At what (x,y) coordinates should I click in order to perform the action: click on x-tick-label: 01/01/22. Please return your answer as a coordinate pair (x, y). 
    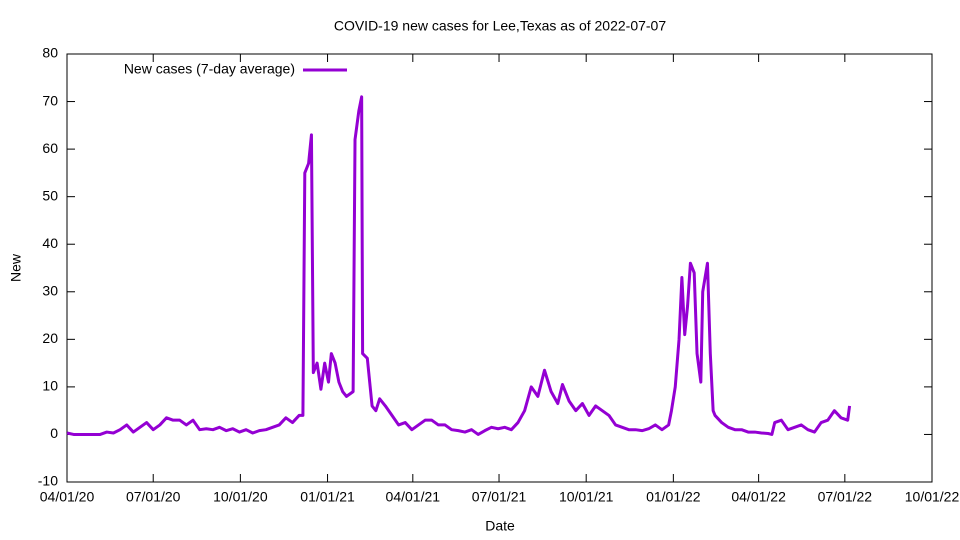
    Looking at the image, I should click on (673, 497).